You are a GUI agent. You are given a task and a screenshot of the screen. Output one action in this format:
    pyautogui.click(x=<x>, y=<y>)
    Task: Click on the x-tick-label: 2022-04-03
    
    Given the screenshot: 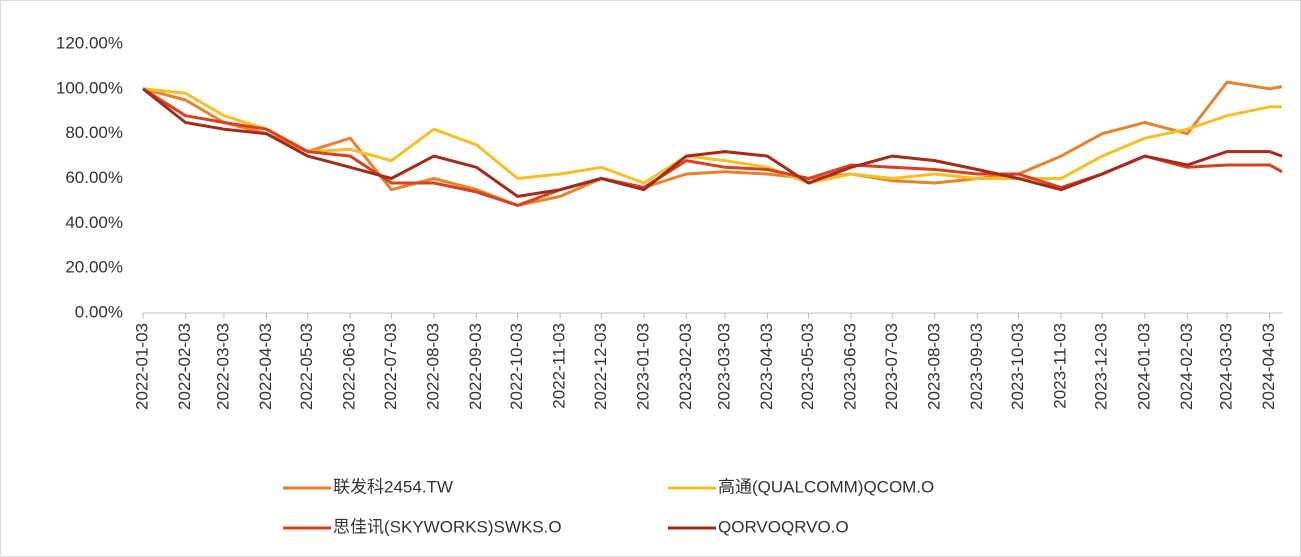 What is the action you would take?
    pyautogui.click(x=265, y=366)
    